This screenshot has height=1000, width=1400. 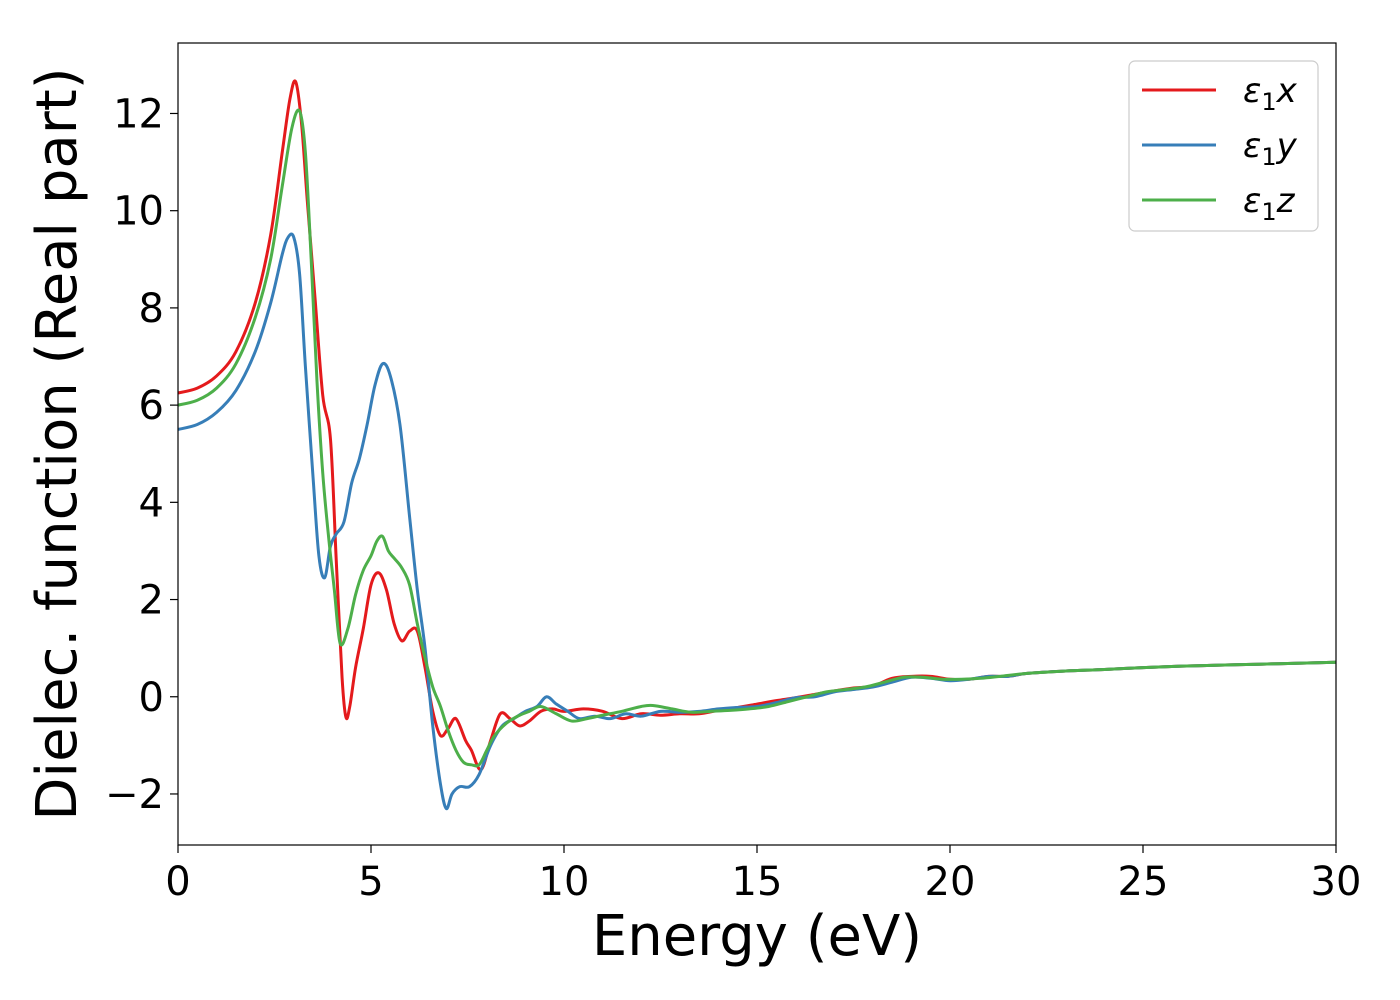 What do you see at coordinates (151, 309) in the screenshot?
I see `y-tick-label: 8` at bounding box center [151, 309].